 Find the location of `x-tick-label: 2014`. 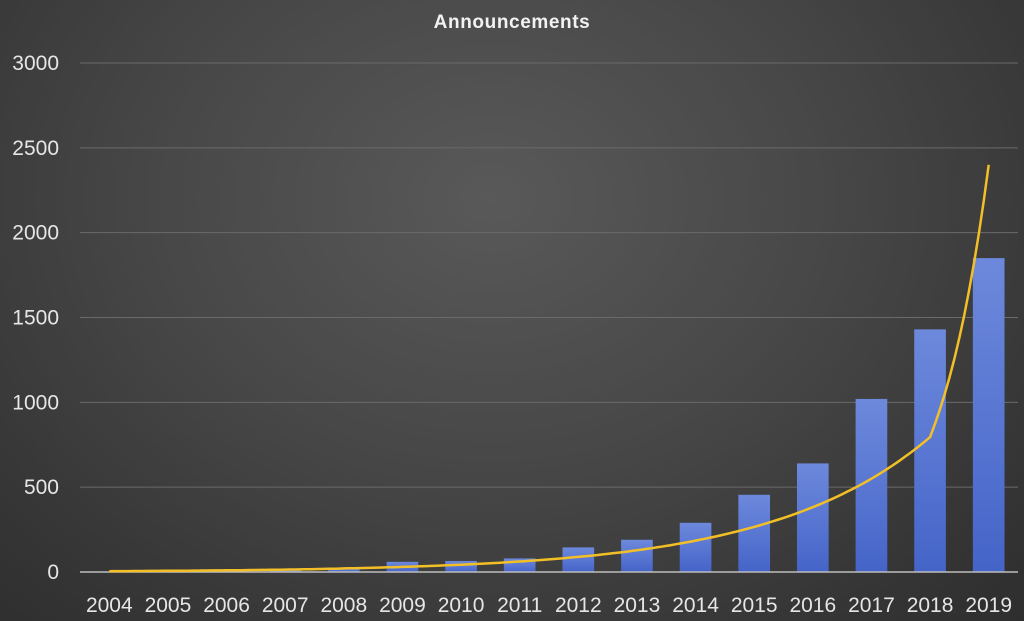

x-tick-label: 2014 is located at coordinates (695, 605).